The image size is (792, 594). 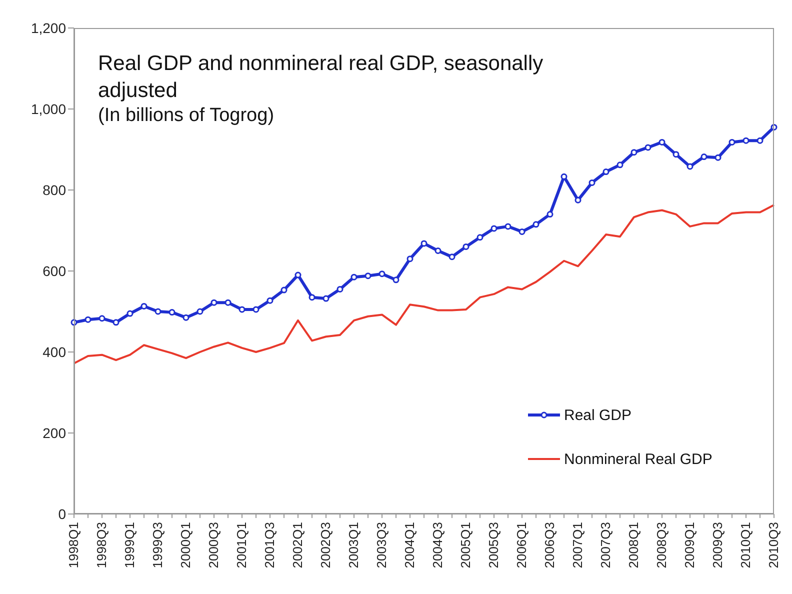 What do you see at coordinates (62, 514) in the screenshot?
I see `y-tick-label: 0` at bounding box center [62, 514].